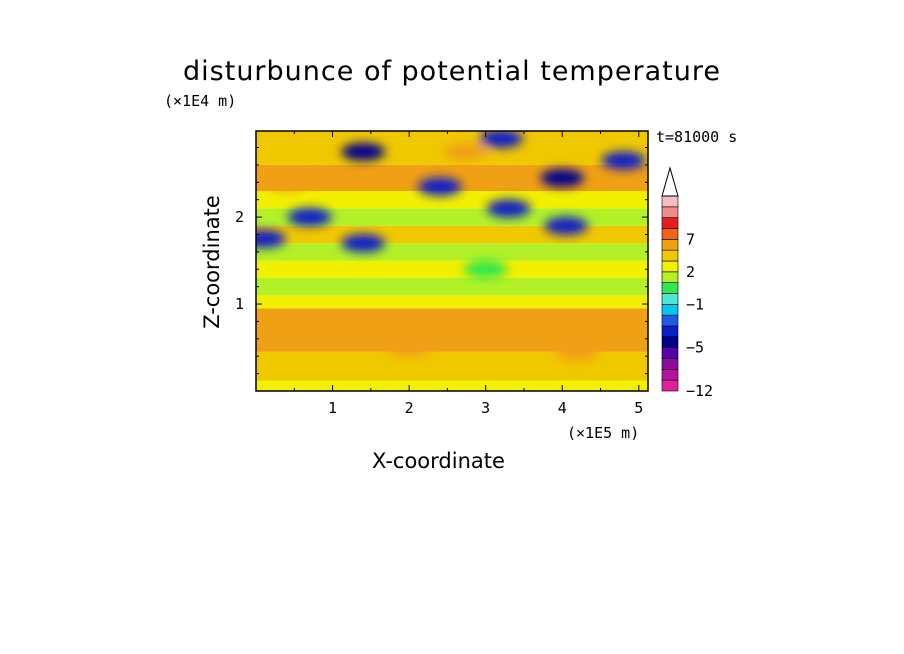  I want to click on colorbar-tick-label: −12, so click(699, 391).